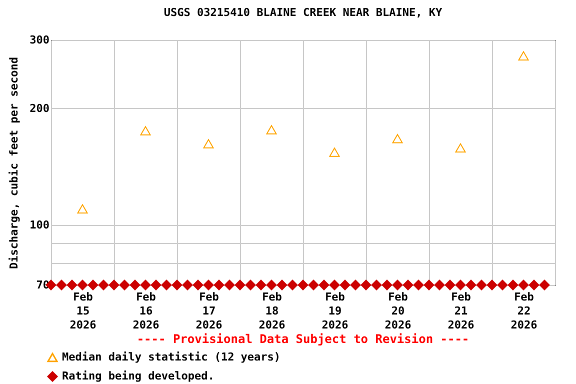 The height and width of the screenshot is (384, 576). I want to click on x-tick-label: Feb 22 2026, so click(524, 311).